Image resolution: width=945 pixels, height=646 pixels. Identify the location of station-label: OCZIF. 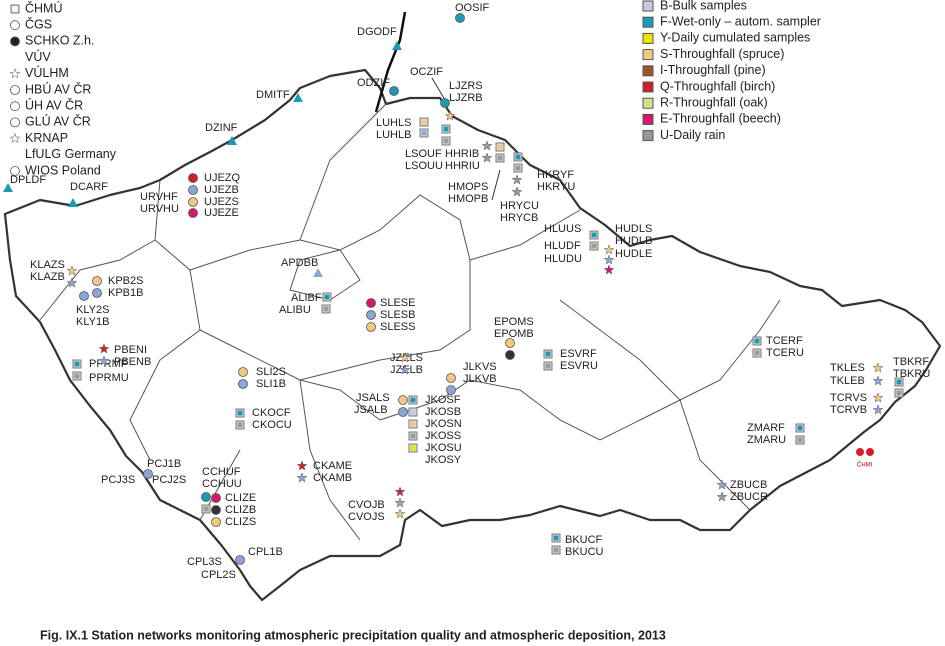
(426, 72).